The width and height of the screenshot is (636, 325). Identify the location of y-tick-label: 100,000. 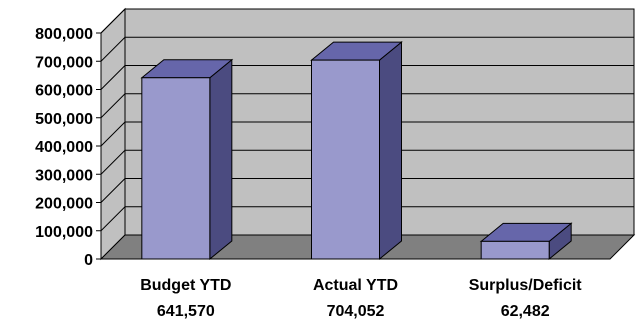
(64, 232).